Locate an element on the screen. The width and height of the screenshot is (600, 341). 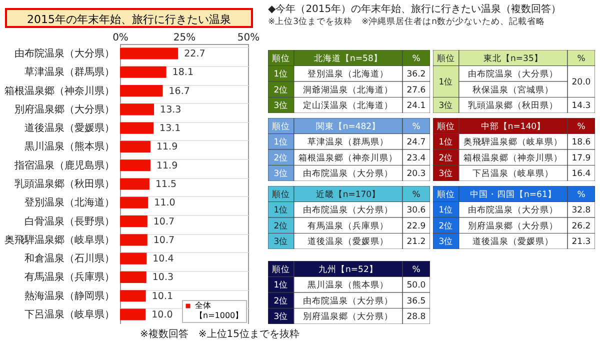
category-label: 有馬温泉（兵庫県） is located at coordinates (348, 226).